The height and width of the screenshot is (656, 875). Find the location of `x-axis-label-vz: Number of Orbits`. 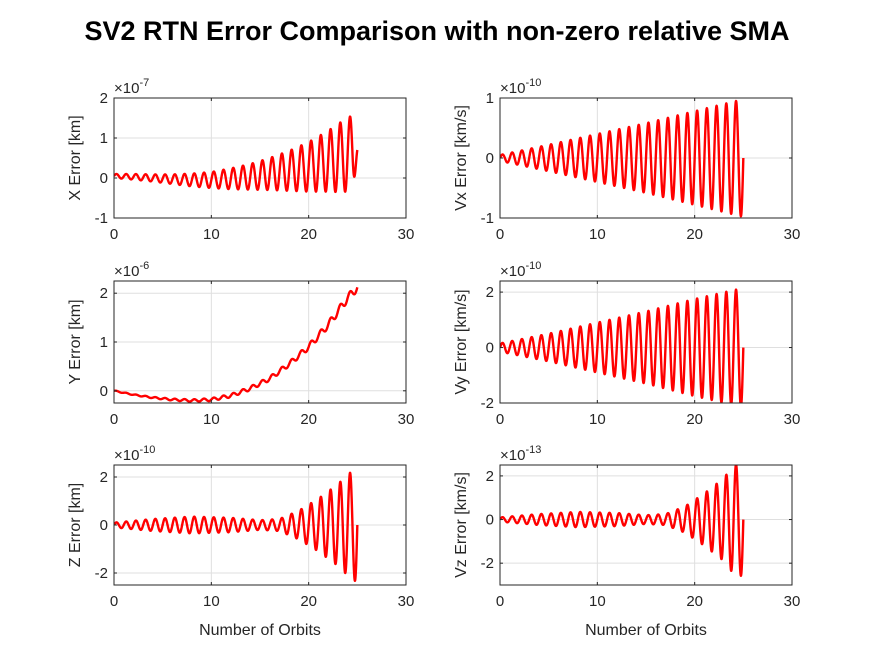

x-axis-label-vz: Number of Orbits is located at coordinates (646, 630).